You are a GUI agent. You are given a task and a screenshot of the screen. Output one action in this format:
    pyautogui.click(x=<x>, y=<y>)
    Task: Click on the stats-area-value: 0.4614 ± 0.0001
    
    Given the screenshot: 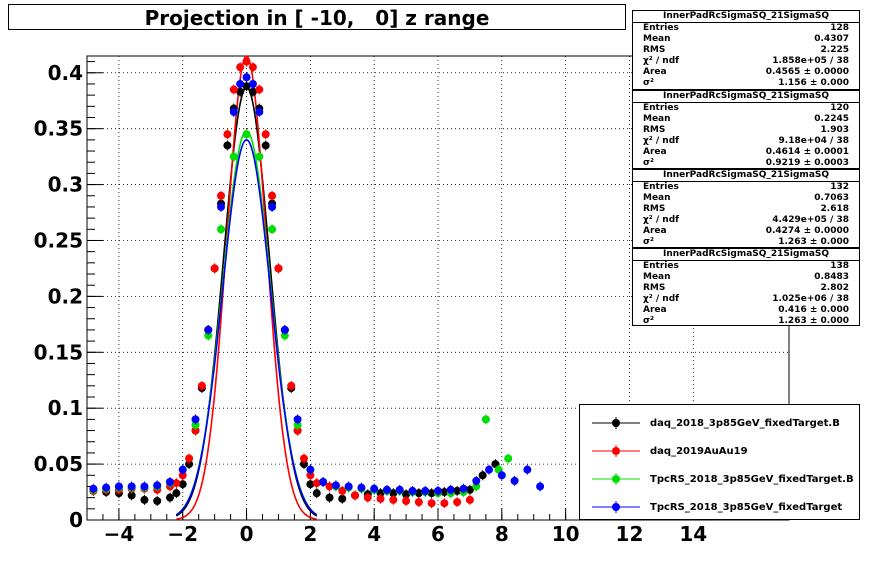 What is the action you would take?
    pyautogui.click(x=807, y=152)
    